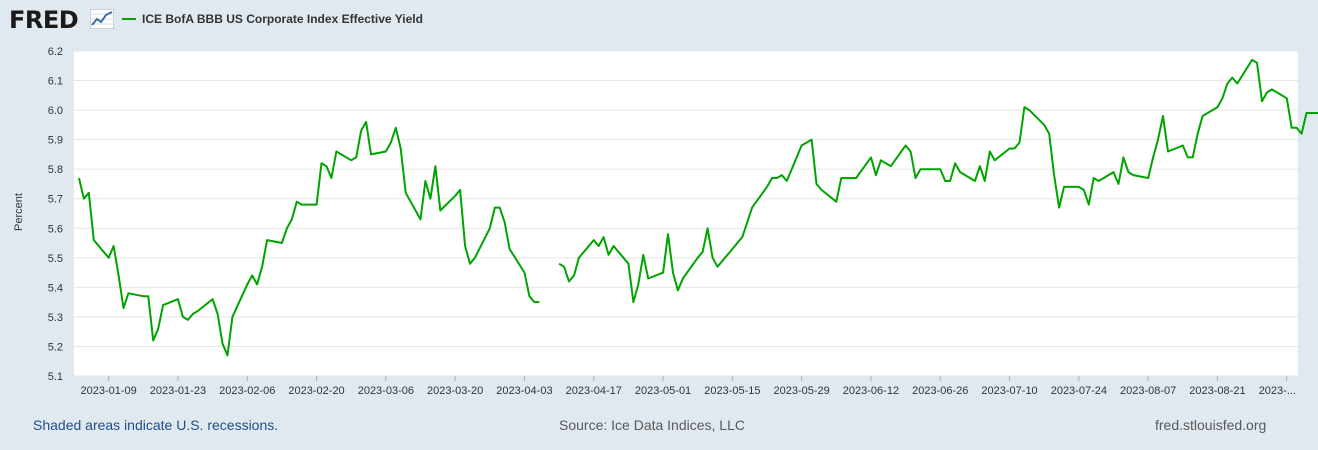 This screenshot has height=450, width=1318. I want to click on y-axis-ticks: 5.1 5.2 5.3 5.4 5.5 5.6 5.7 5.8 5.9 6.0 6.1 6.2, so click(55, 214).